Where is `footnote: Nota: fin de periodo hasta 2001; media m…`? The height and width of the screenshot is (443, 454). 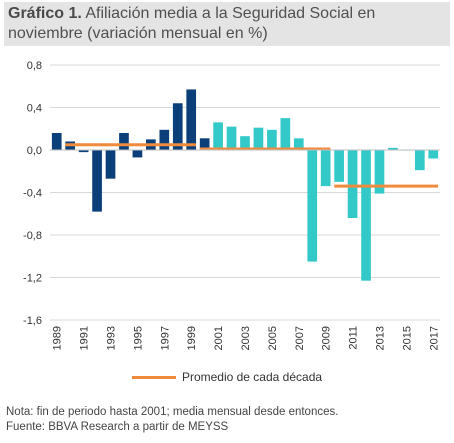
footnote: Nota: fin de periodo hasta 2001; media m… is located at coordinates (229, 420).